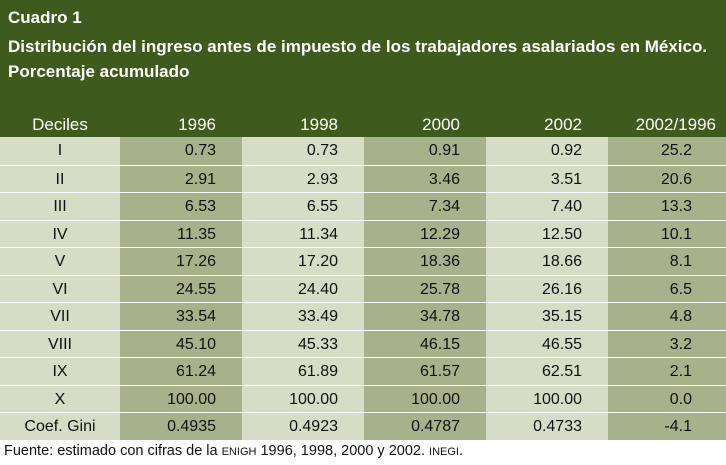 Image resolution: width=726 pixels, height=465 pixels. I want to click on table-cell: 24.55, so click(181, 288).